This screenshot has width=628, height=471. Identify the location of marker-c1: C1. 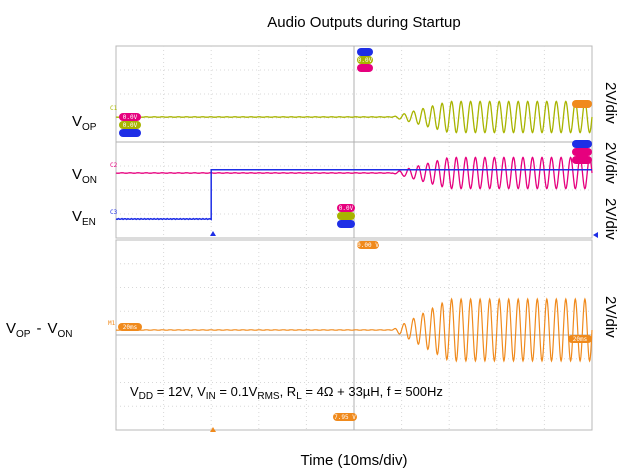
(114, 108).